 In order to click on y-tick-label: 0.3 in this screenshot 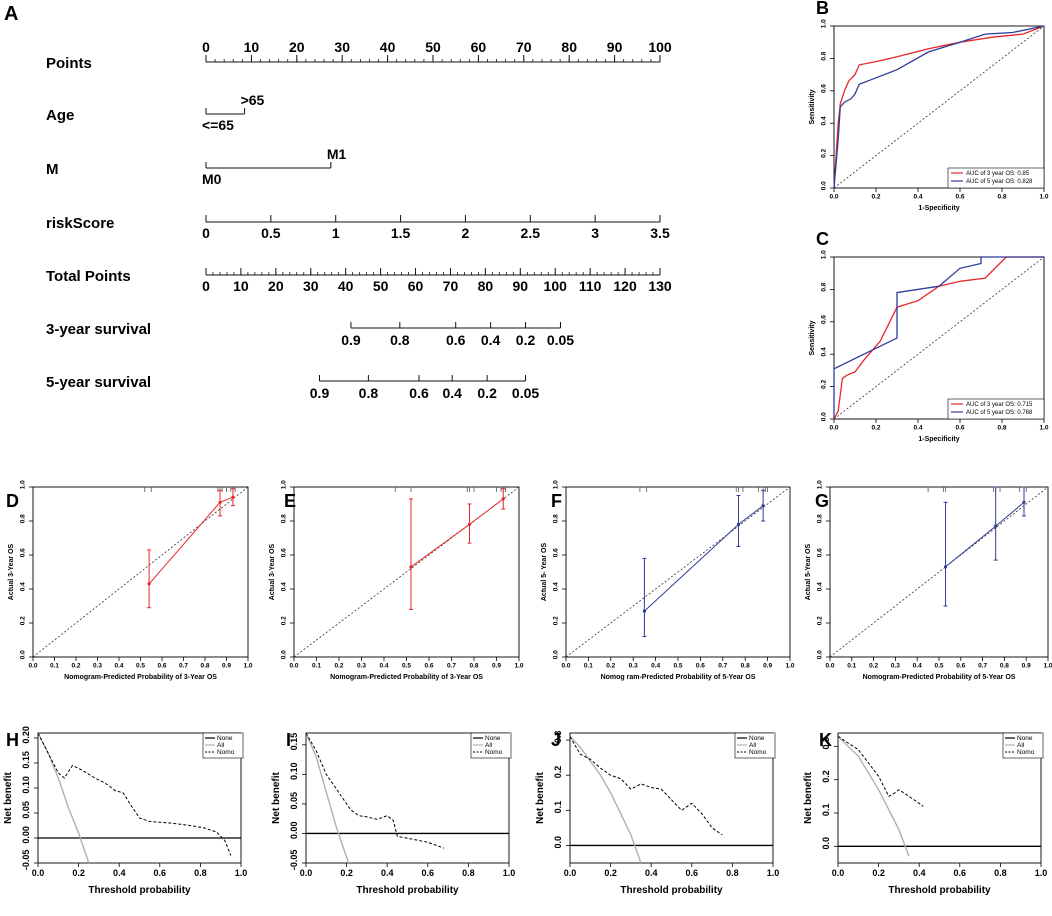, I will do `click(826, 743)`.